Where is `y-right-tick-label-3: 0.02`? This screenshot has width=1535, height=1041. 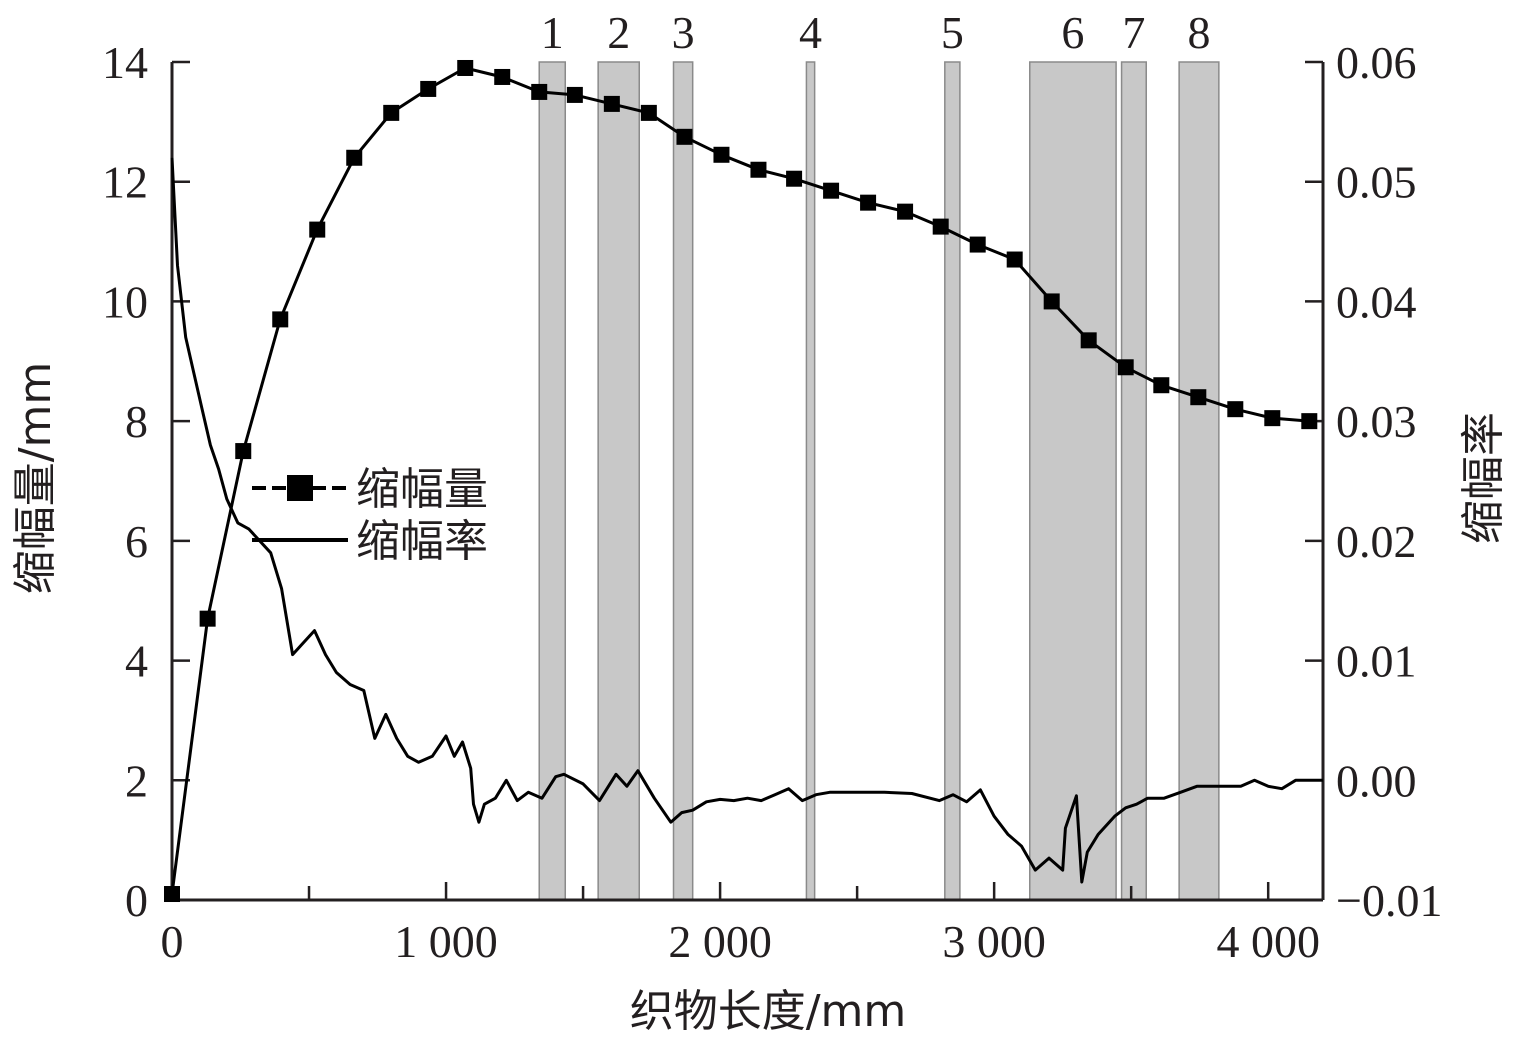 y-right-tick-label-3: 0.02 is located at coordinates (1376, 541).